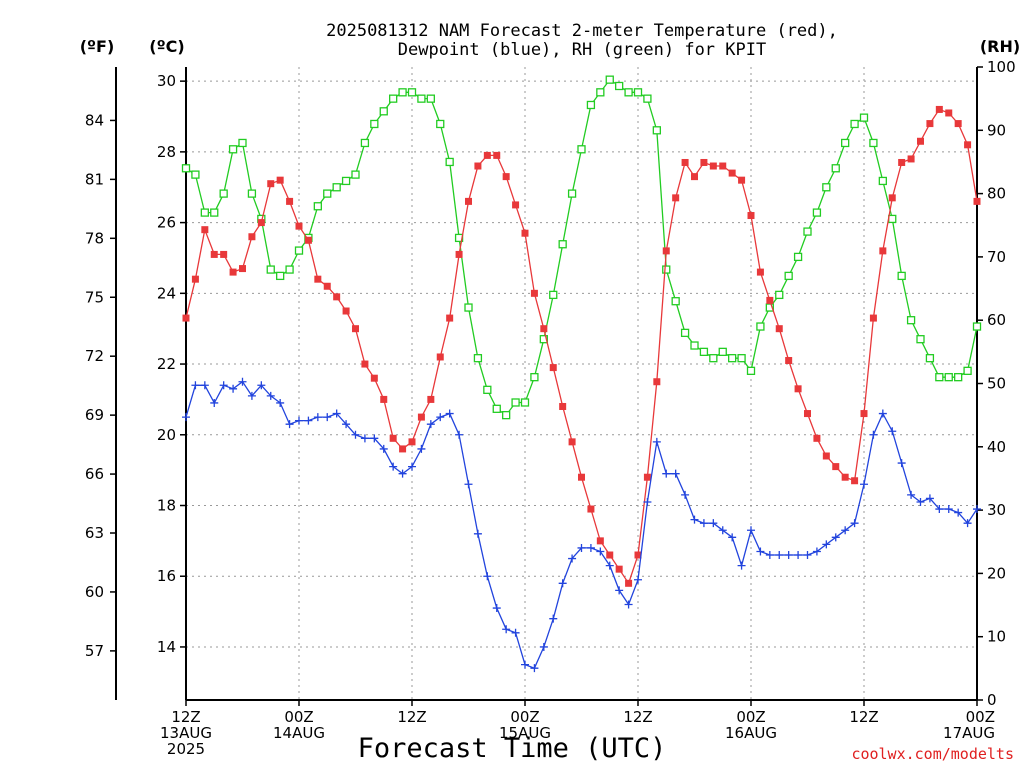  Describe the element at coordinates (94, 415) in the screenshot. I see `fahrenheit-tick-label: 69` at that location.